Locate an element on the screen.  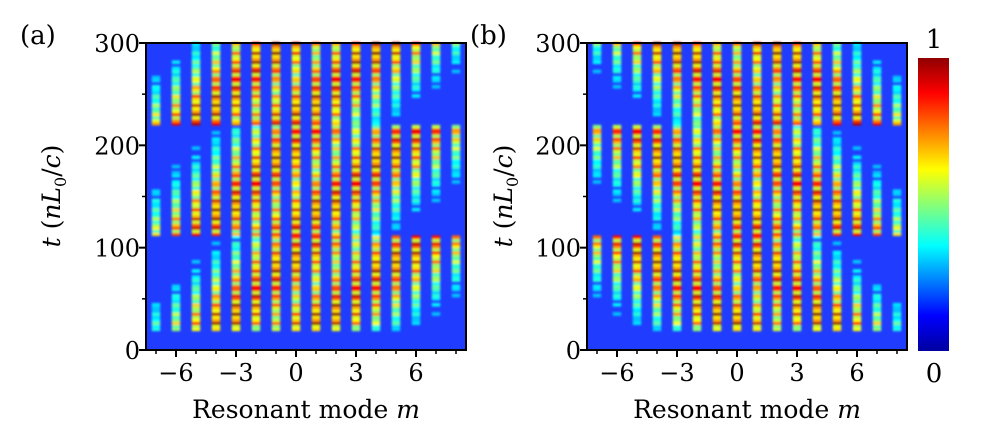
y-tick-label-a: 100 is located at coordinates (117, 249).